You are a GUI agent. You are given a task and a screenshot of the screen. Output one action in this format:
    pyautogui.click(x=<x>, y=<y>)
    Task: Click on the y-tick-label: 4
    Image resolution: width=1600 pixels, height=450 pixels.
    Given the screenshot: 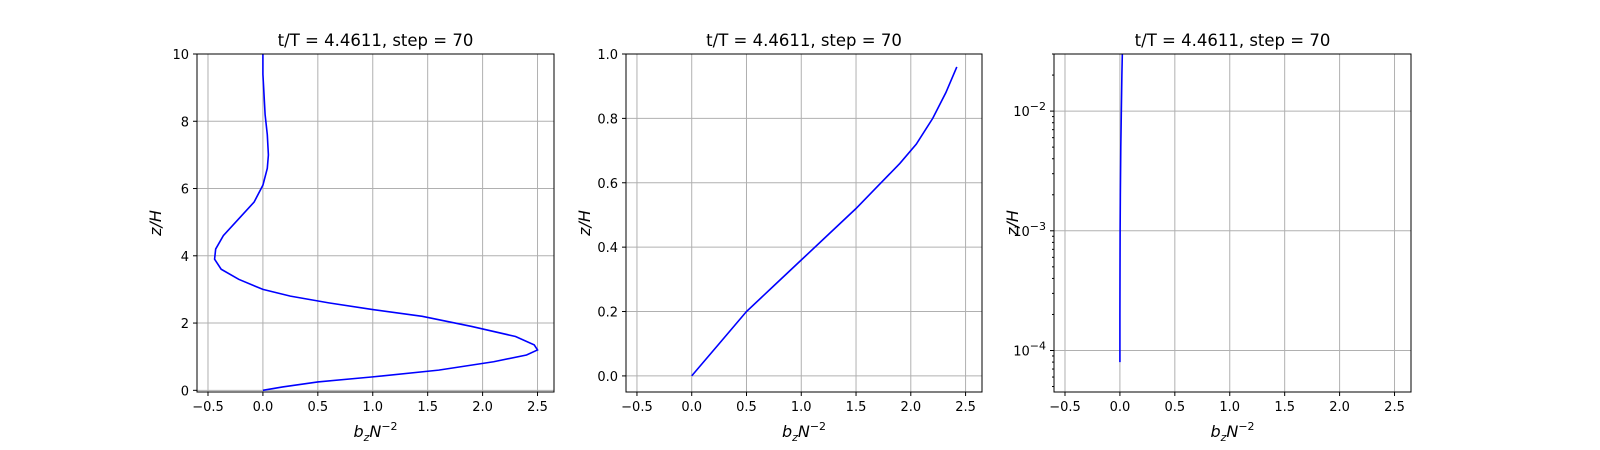 What is the action you would take?
    pyautogui.click(x=185, y=257)
    